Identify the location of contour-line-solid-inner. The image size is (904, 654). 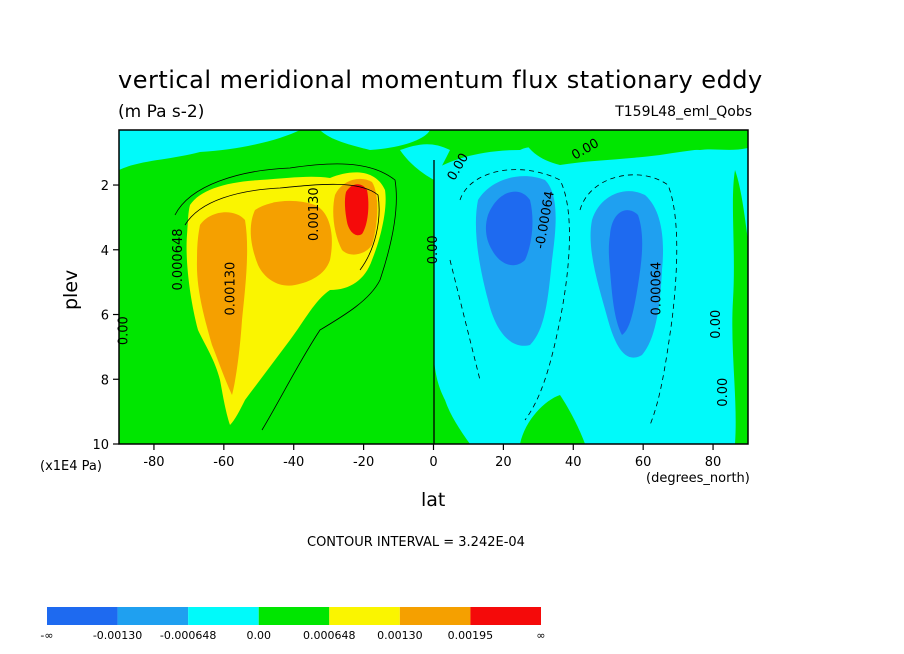
(282, 227).